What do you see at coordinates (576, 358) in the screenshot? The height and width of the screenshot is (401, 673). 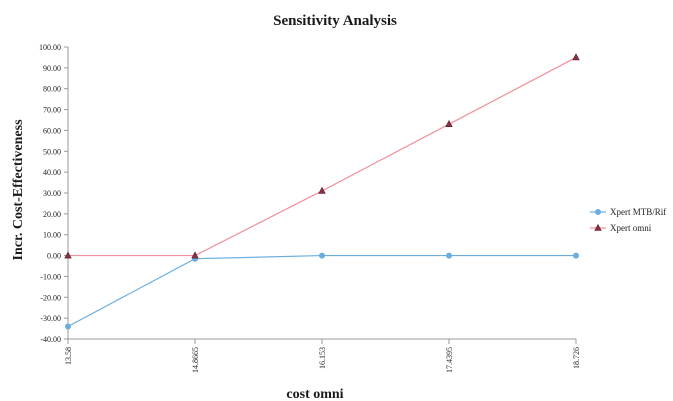 I see `x-tick-label: 18.726` at bounding box center [576, 358].